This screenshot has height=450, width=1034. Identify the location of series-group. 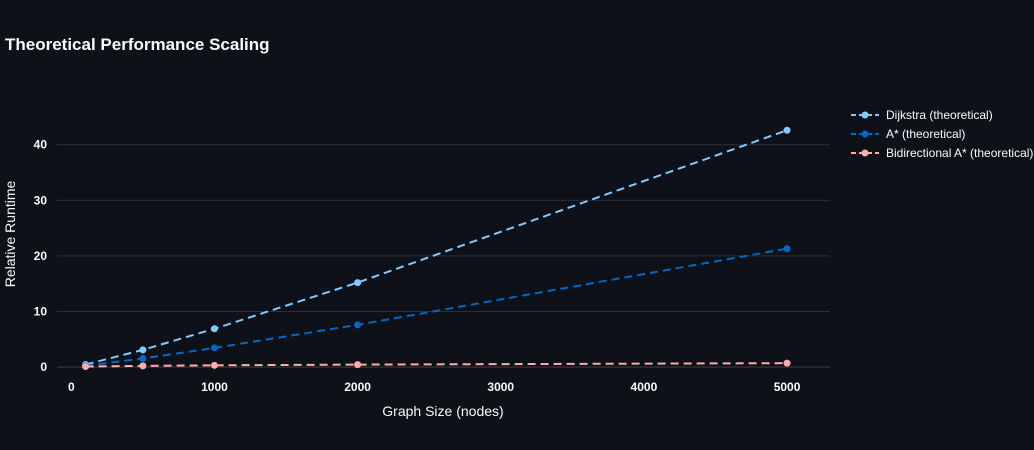
(436, 365).